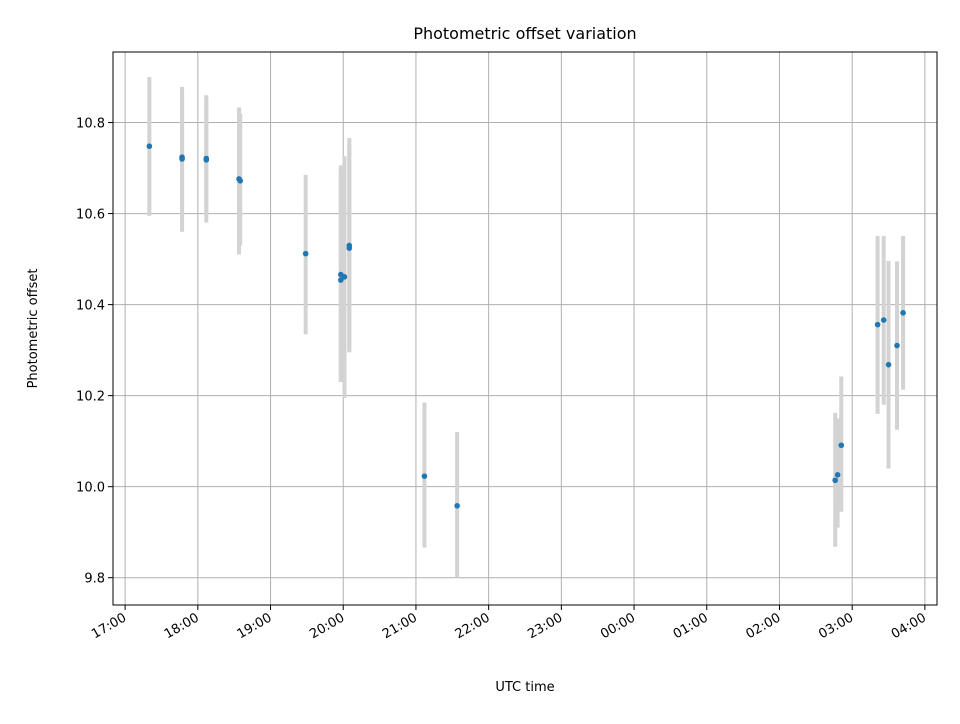 The height and width of the screenshot is (724, 960). I want to click on x-axis-label: UTC time, so click(524, 687).